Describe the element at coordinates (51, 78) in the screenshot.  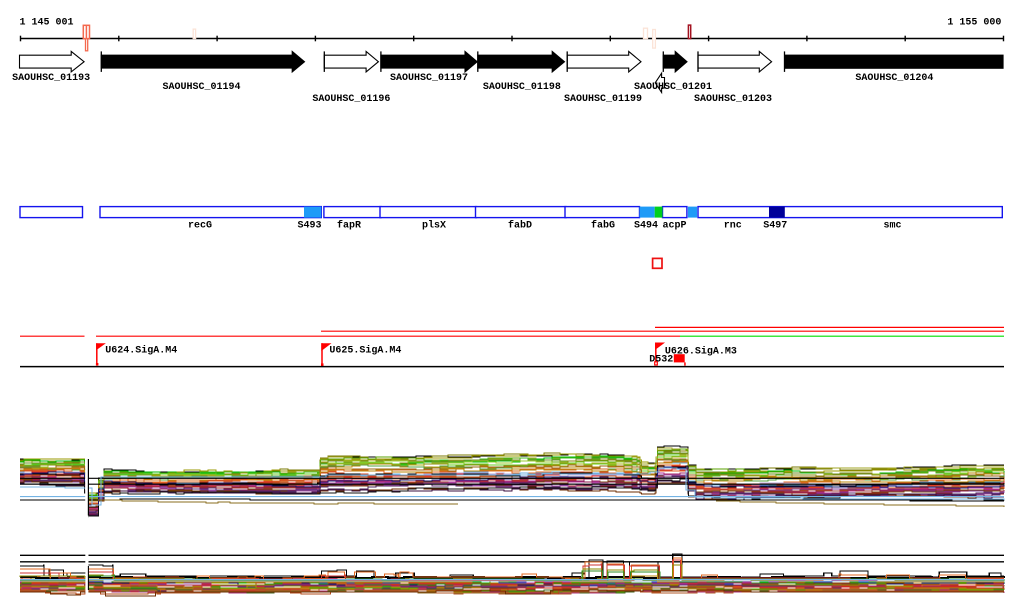
I see `svg-text: SAOUHSC_01193` at that location.